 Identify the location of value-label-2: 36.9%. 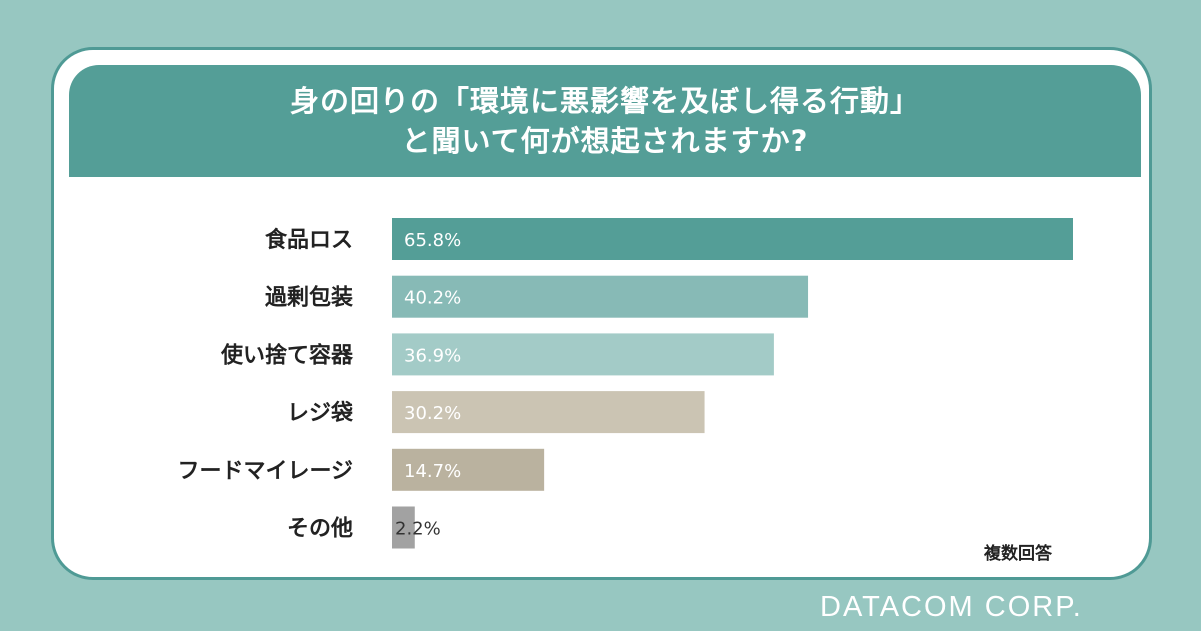
(432, 355).